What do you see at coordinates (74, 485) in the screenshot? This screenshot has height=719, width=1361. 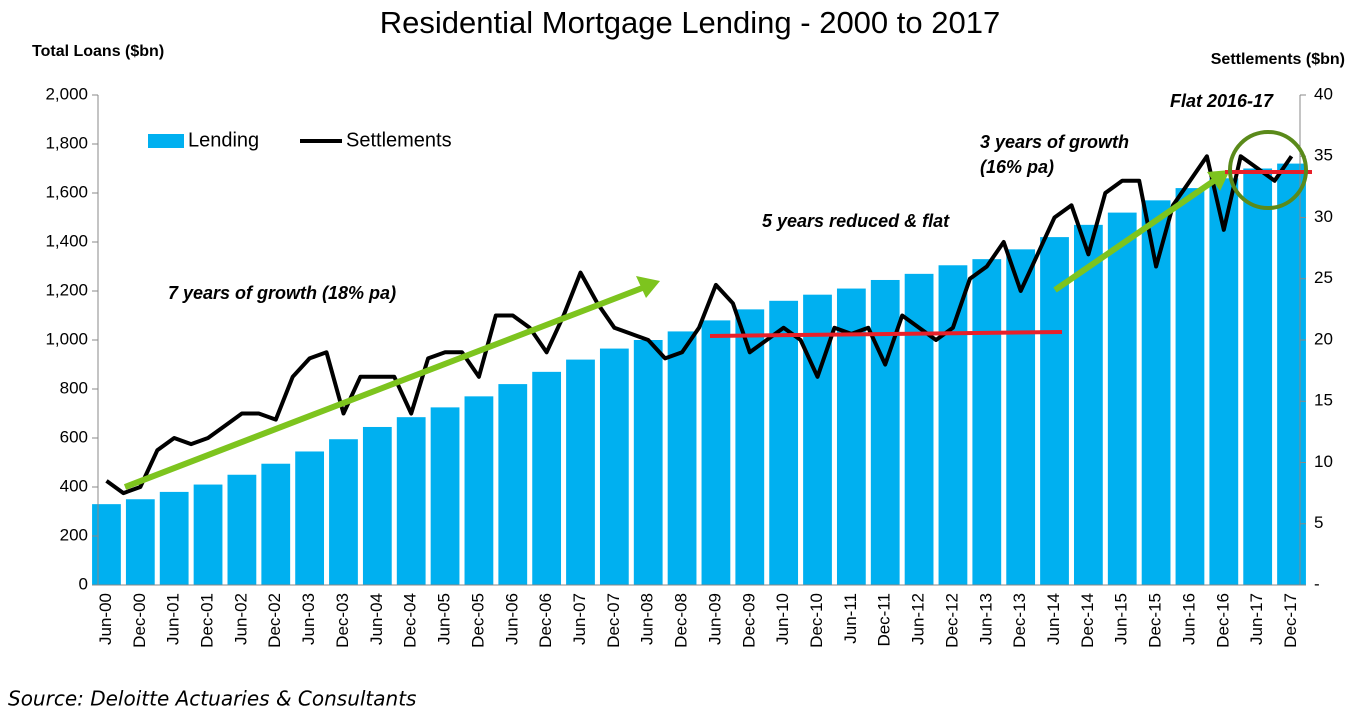 I see `y-tick-label: 400` at bounding box center [74, 485].